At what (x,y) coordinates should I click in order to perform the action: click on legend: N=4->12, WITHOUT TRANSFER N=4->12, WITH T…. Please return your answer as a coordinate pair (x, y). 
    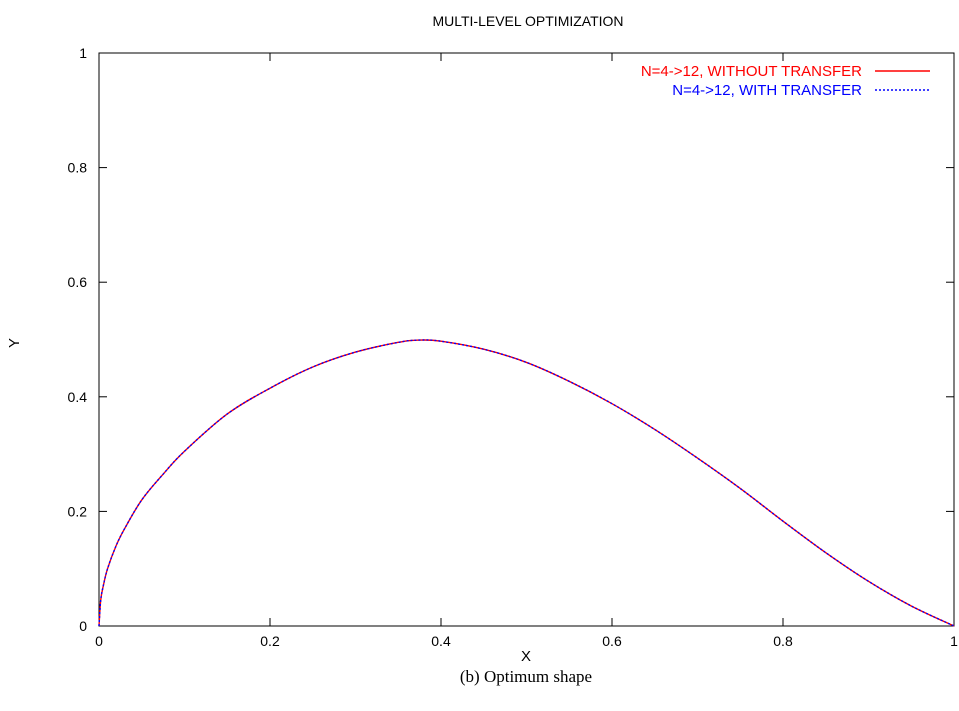
    Looking at the image, I should click on (785, 81).